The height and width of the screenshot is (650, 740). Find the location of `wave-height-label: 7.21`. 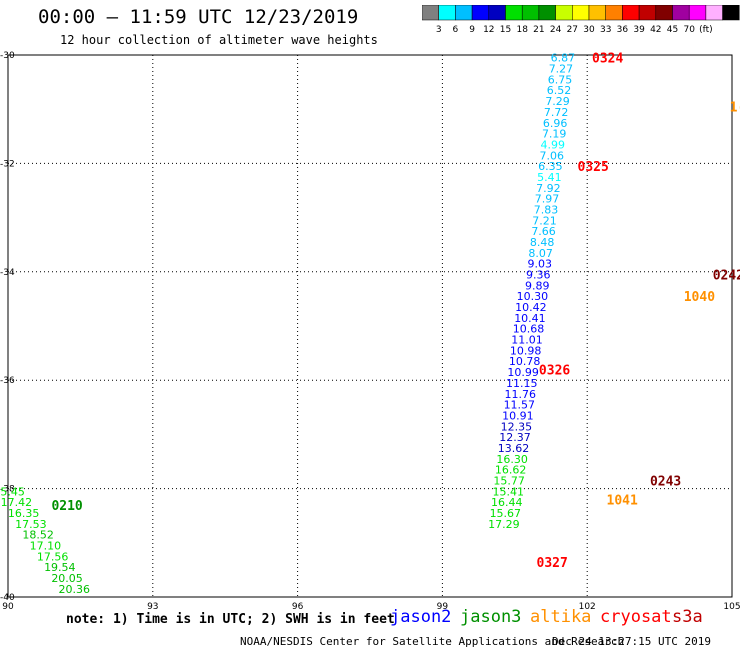

wave-height-label: 7.21 is located at coordinates (544, 220).